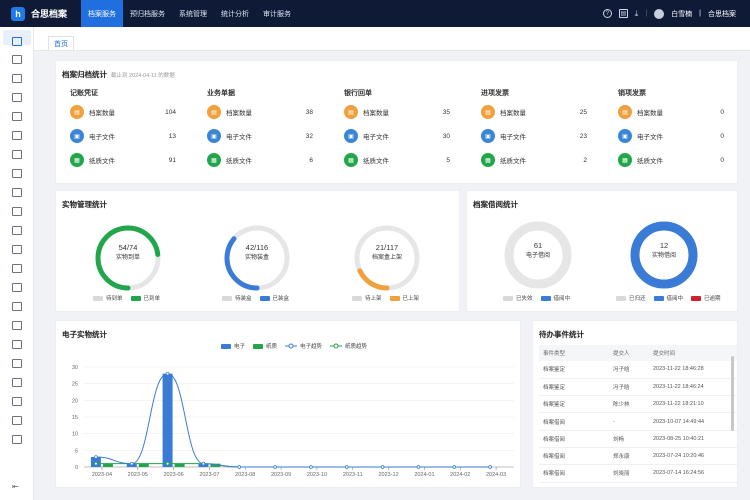  I want to click on y-tick-label: 25, so click(75, 385).